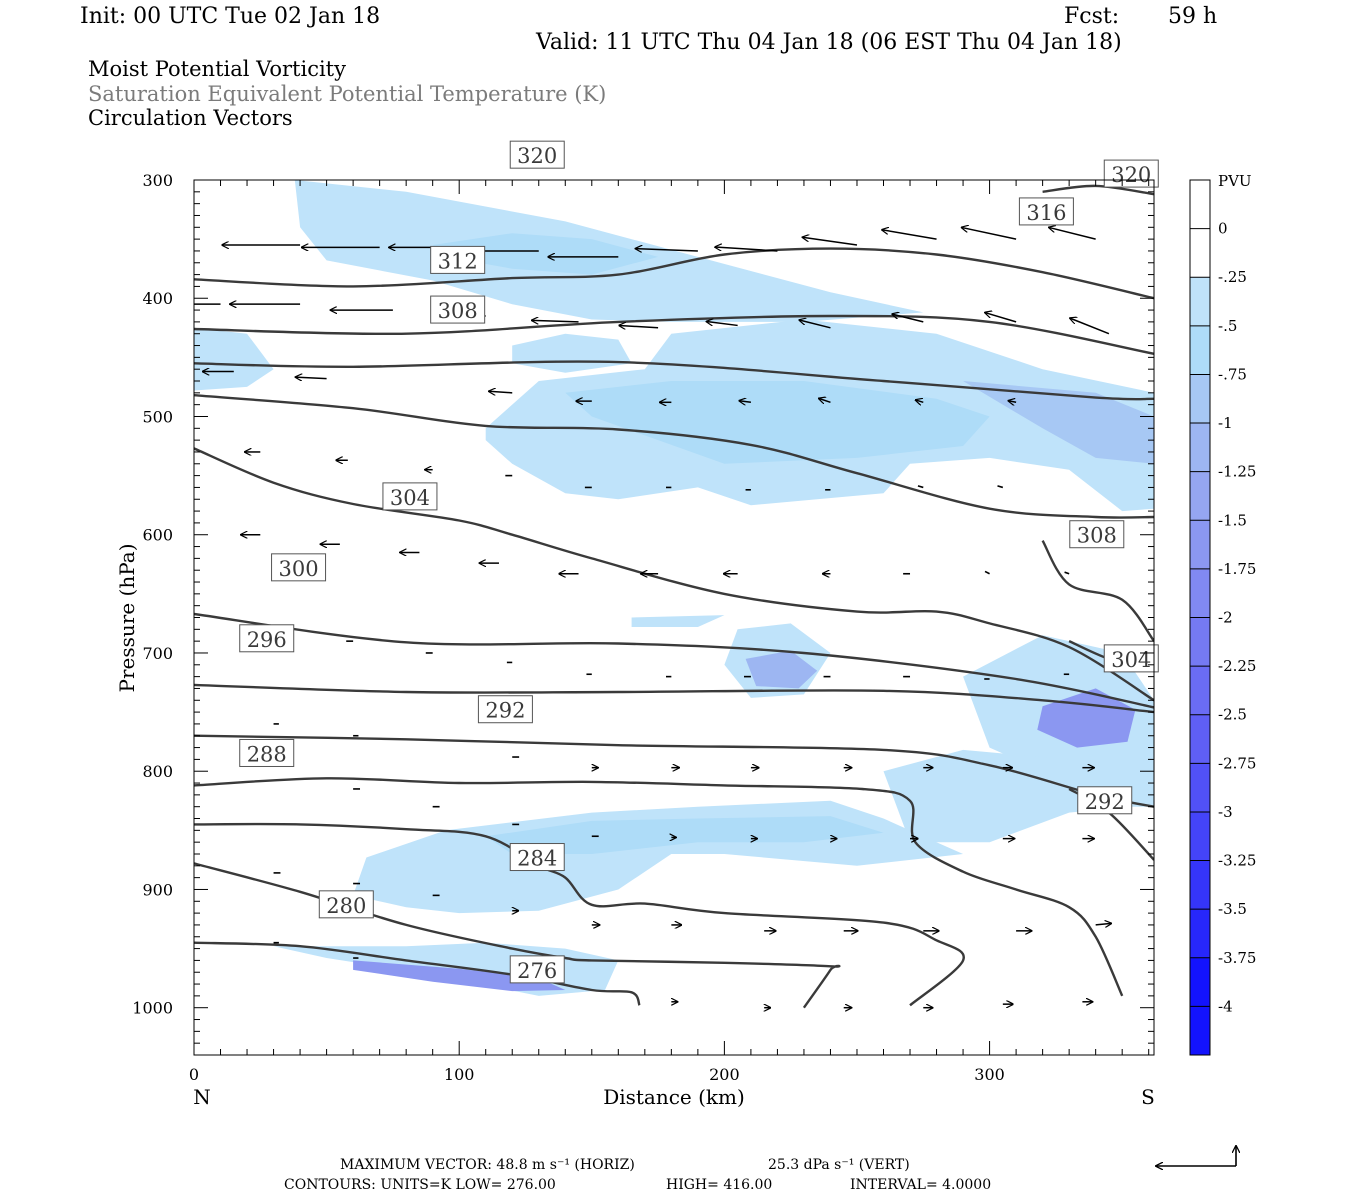  Describe the element at coordinates (1232, 277) in the screenshot. I see `colorbar-label: -.25` at that location.